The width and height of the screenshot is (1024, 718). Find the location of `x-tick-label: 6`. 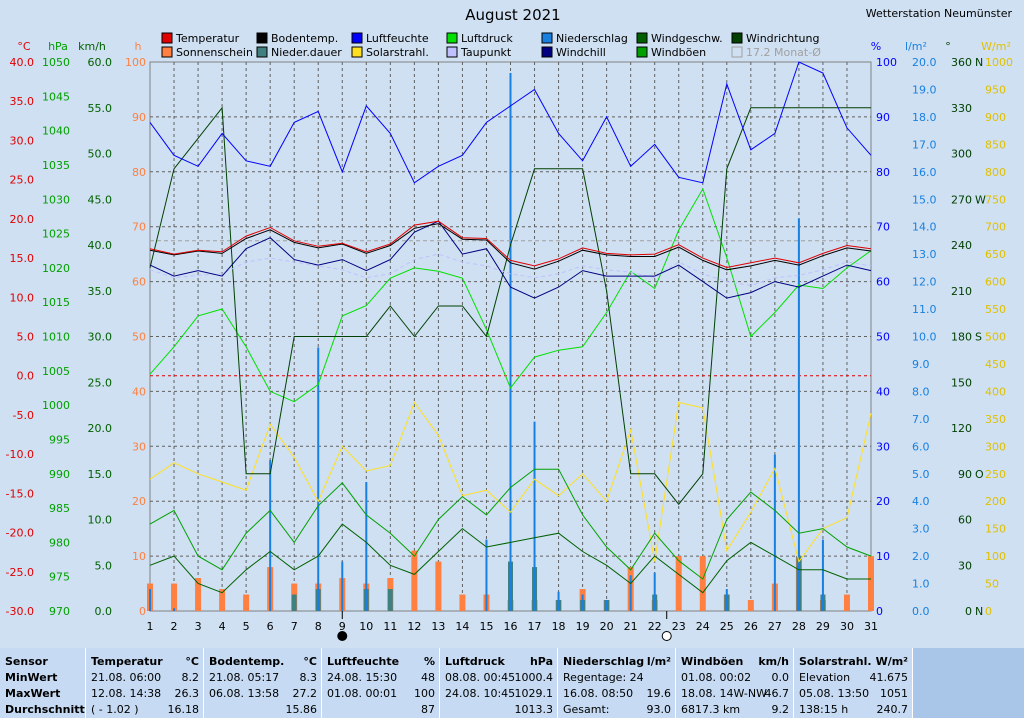

x-tick-label: 6 is located at coordinates (270, 626).